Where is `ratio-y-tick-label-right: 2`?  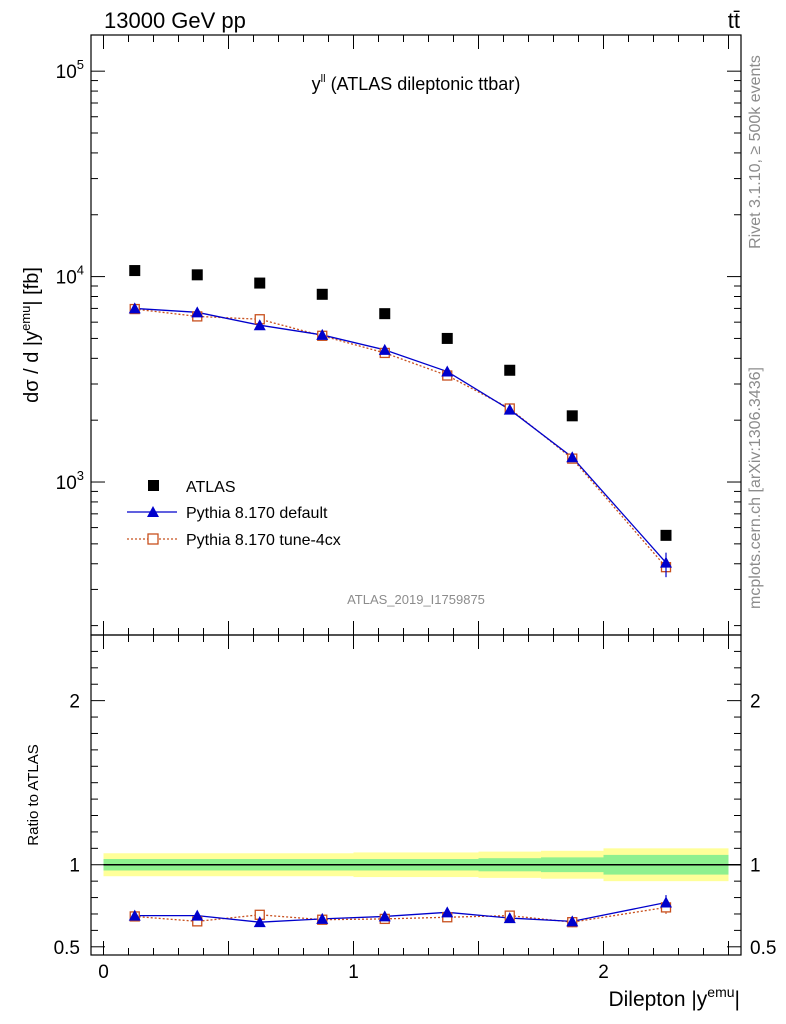 ratio-y-tick-label-right: 2 is located at coordinates (755, 702).